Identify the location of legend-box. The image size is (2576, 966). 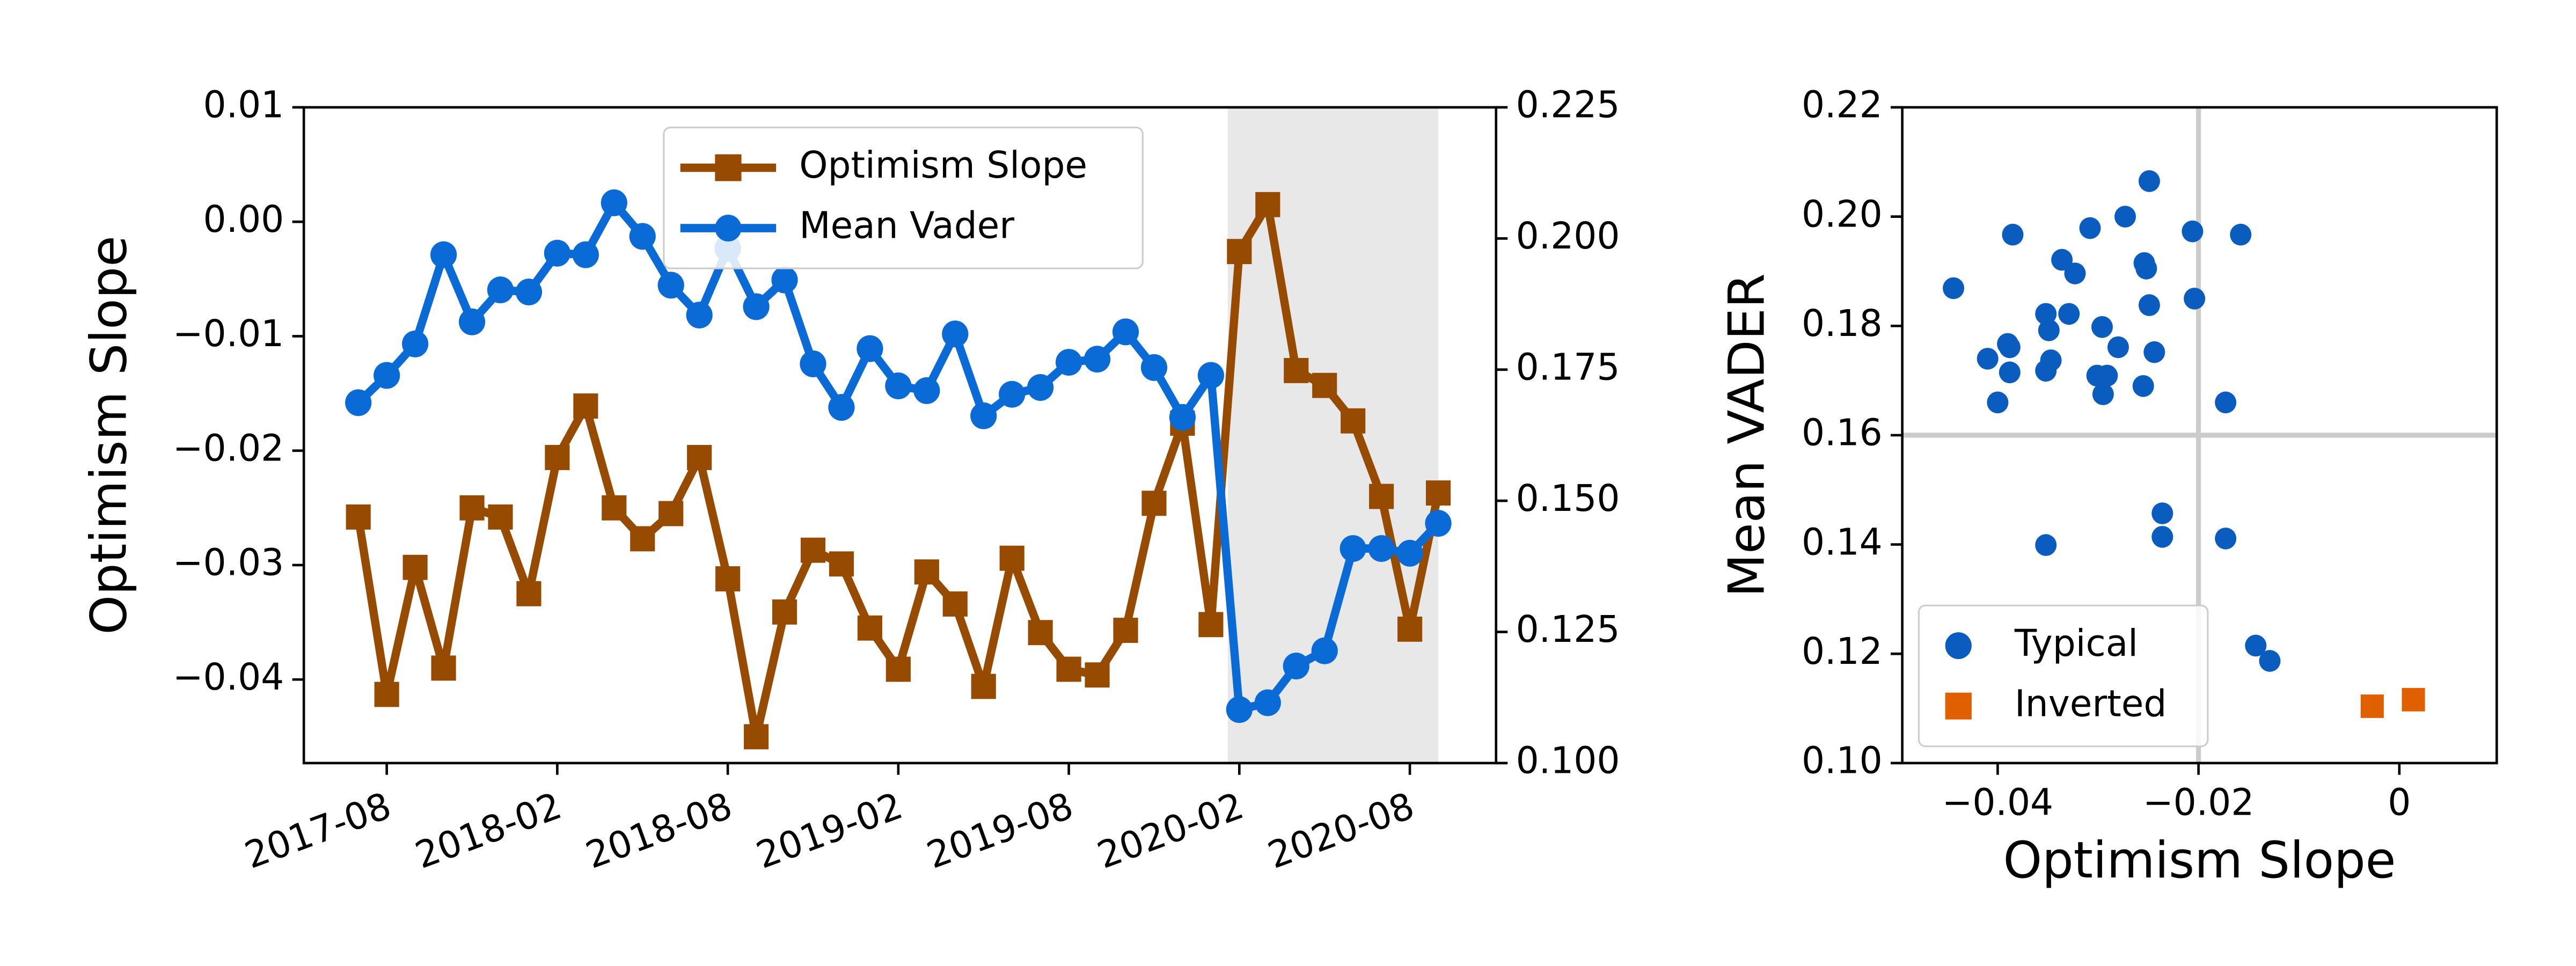
(903, 197).